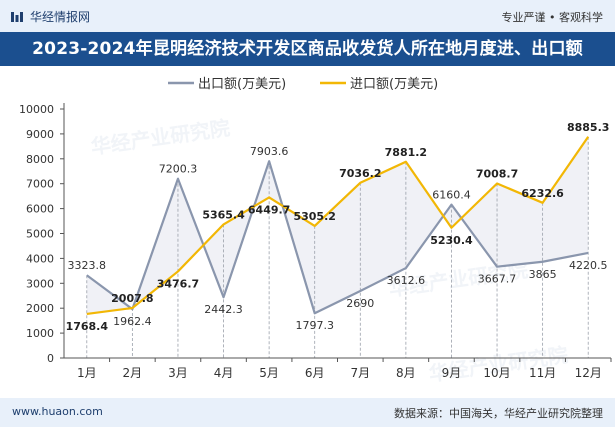 The height and width of the screenshot is (427, 615). I want to click on brand: 华经情报网, so click(50, 16).